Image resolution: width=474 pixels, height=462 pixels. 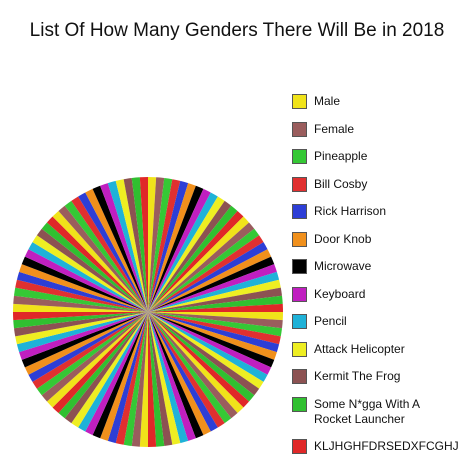 What do you see at coordinates (367, 411) in the screenshot?
I see `legend-label: Some N*gga With A Rocket Launcher` at bounding box center [367, 411].